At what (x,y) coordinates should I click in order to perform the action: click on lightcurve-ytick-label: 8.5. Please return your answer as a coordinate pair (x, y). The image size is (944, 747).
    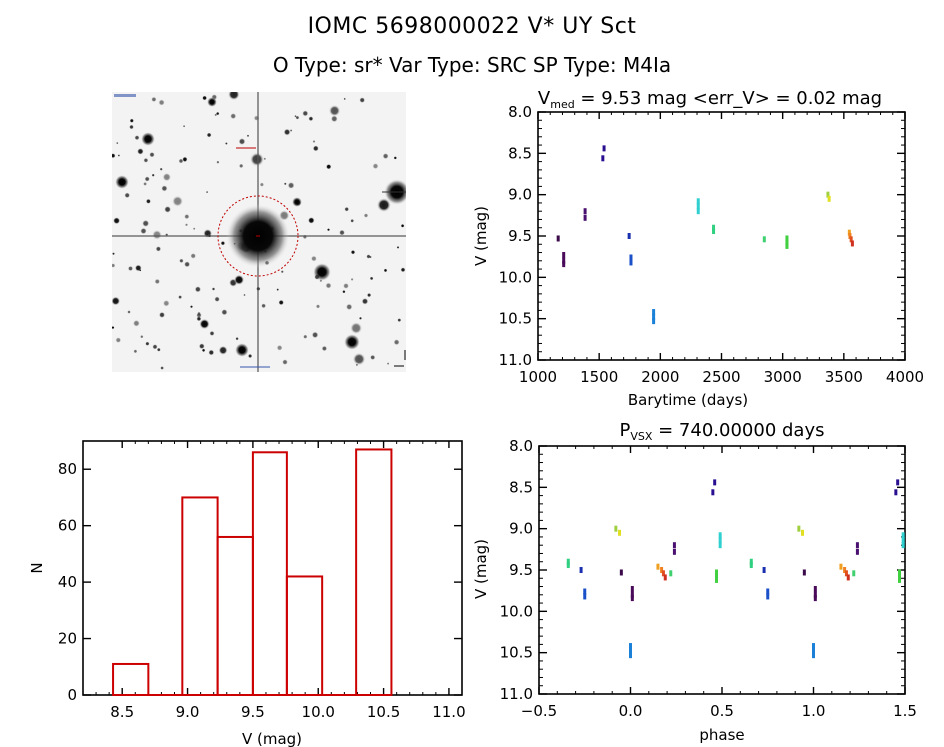
    Looking at the image, I should click on (520, 153).